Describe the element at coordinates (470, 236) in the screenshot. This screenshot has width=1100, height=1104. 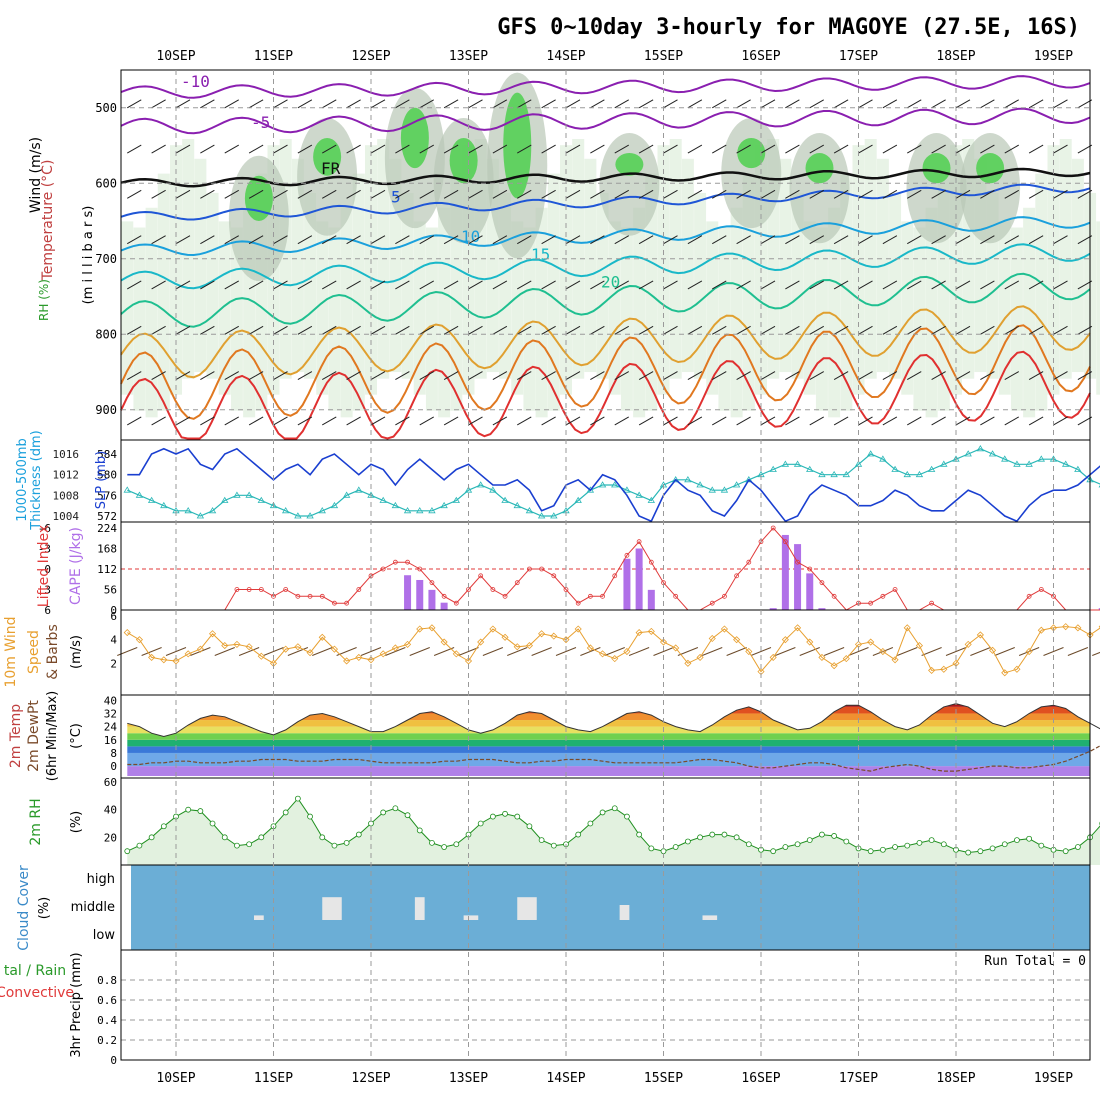
I see `isotherm-label: 10` at that location.